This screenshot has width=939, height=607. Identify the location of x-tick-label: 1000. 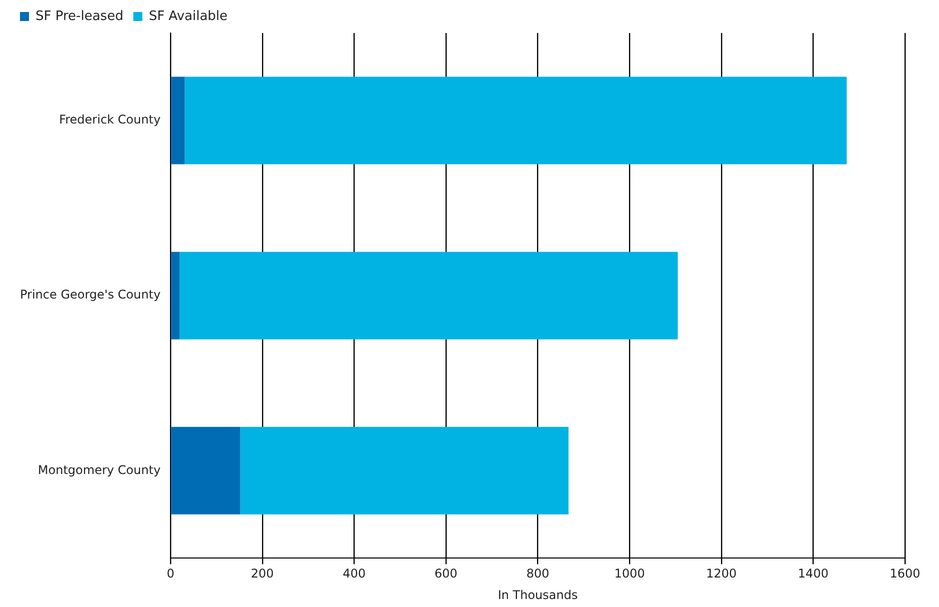
(629, 573).